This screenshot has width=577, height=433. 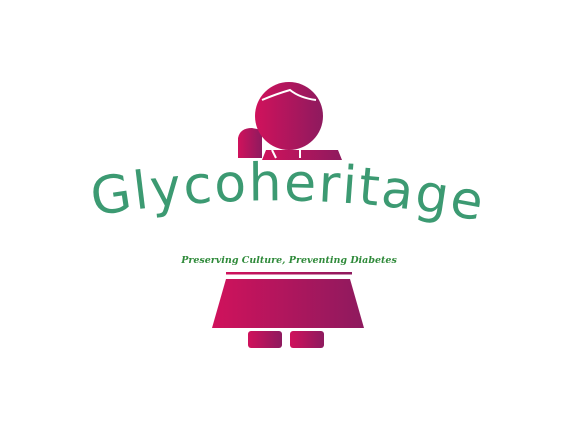 What do you see at coordinates (307, 339) in the screenshot?
I see `right-foot-shape` at bounding box center [307, 339].